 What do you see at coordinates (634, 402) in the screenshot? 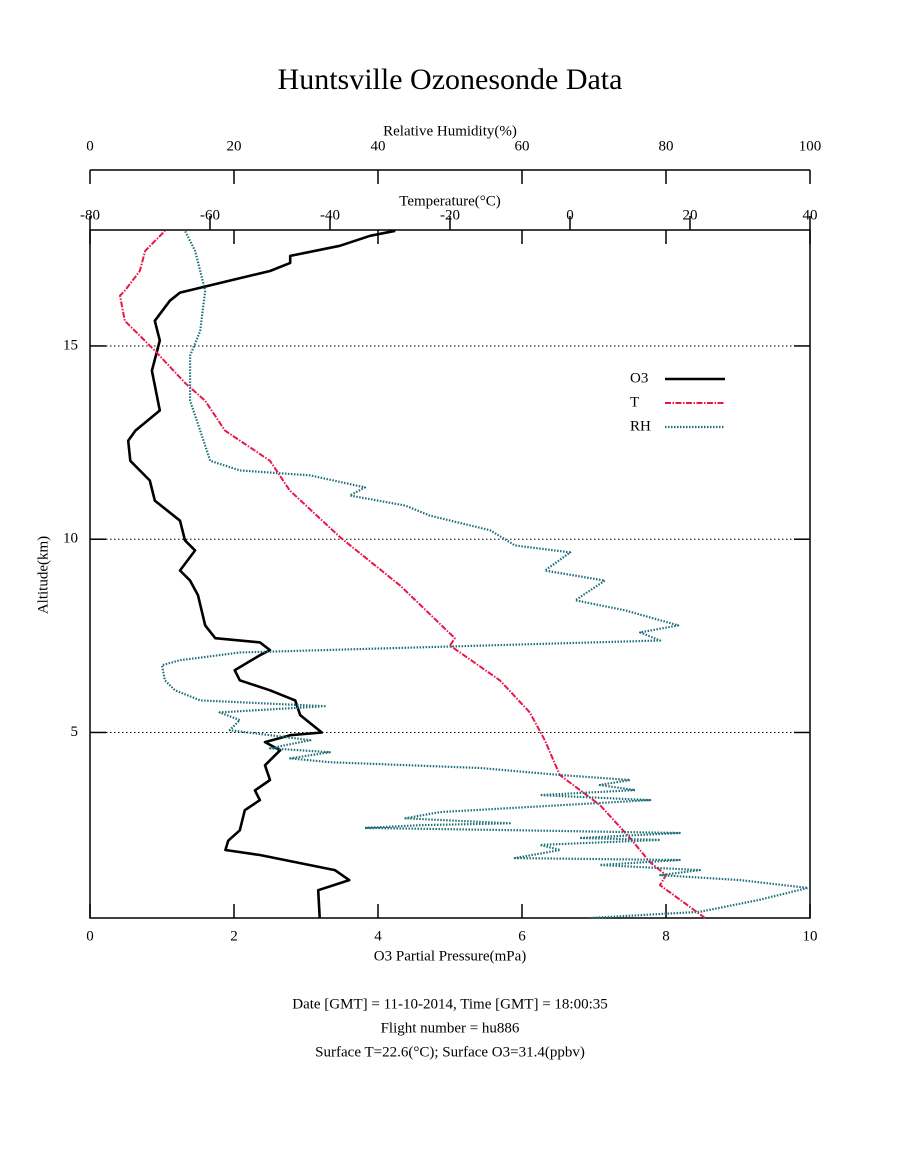
I see `legend-label: T` at bounding box center [634, 402].